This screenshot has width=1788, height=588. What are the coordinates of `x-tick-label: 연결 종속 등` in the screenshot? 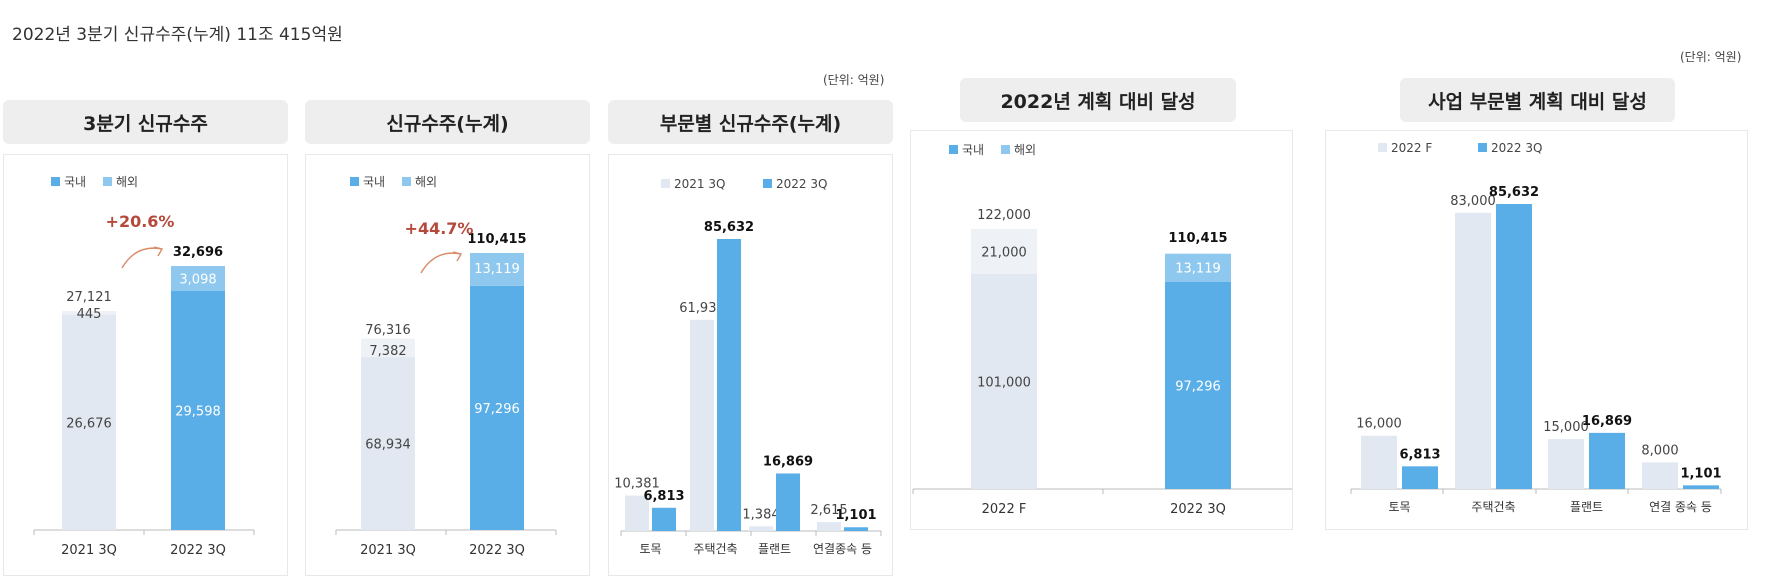 It's located at (1680, 507).